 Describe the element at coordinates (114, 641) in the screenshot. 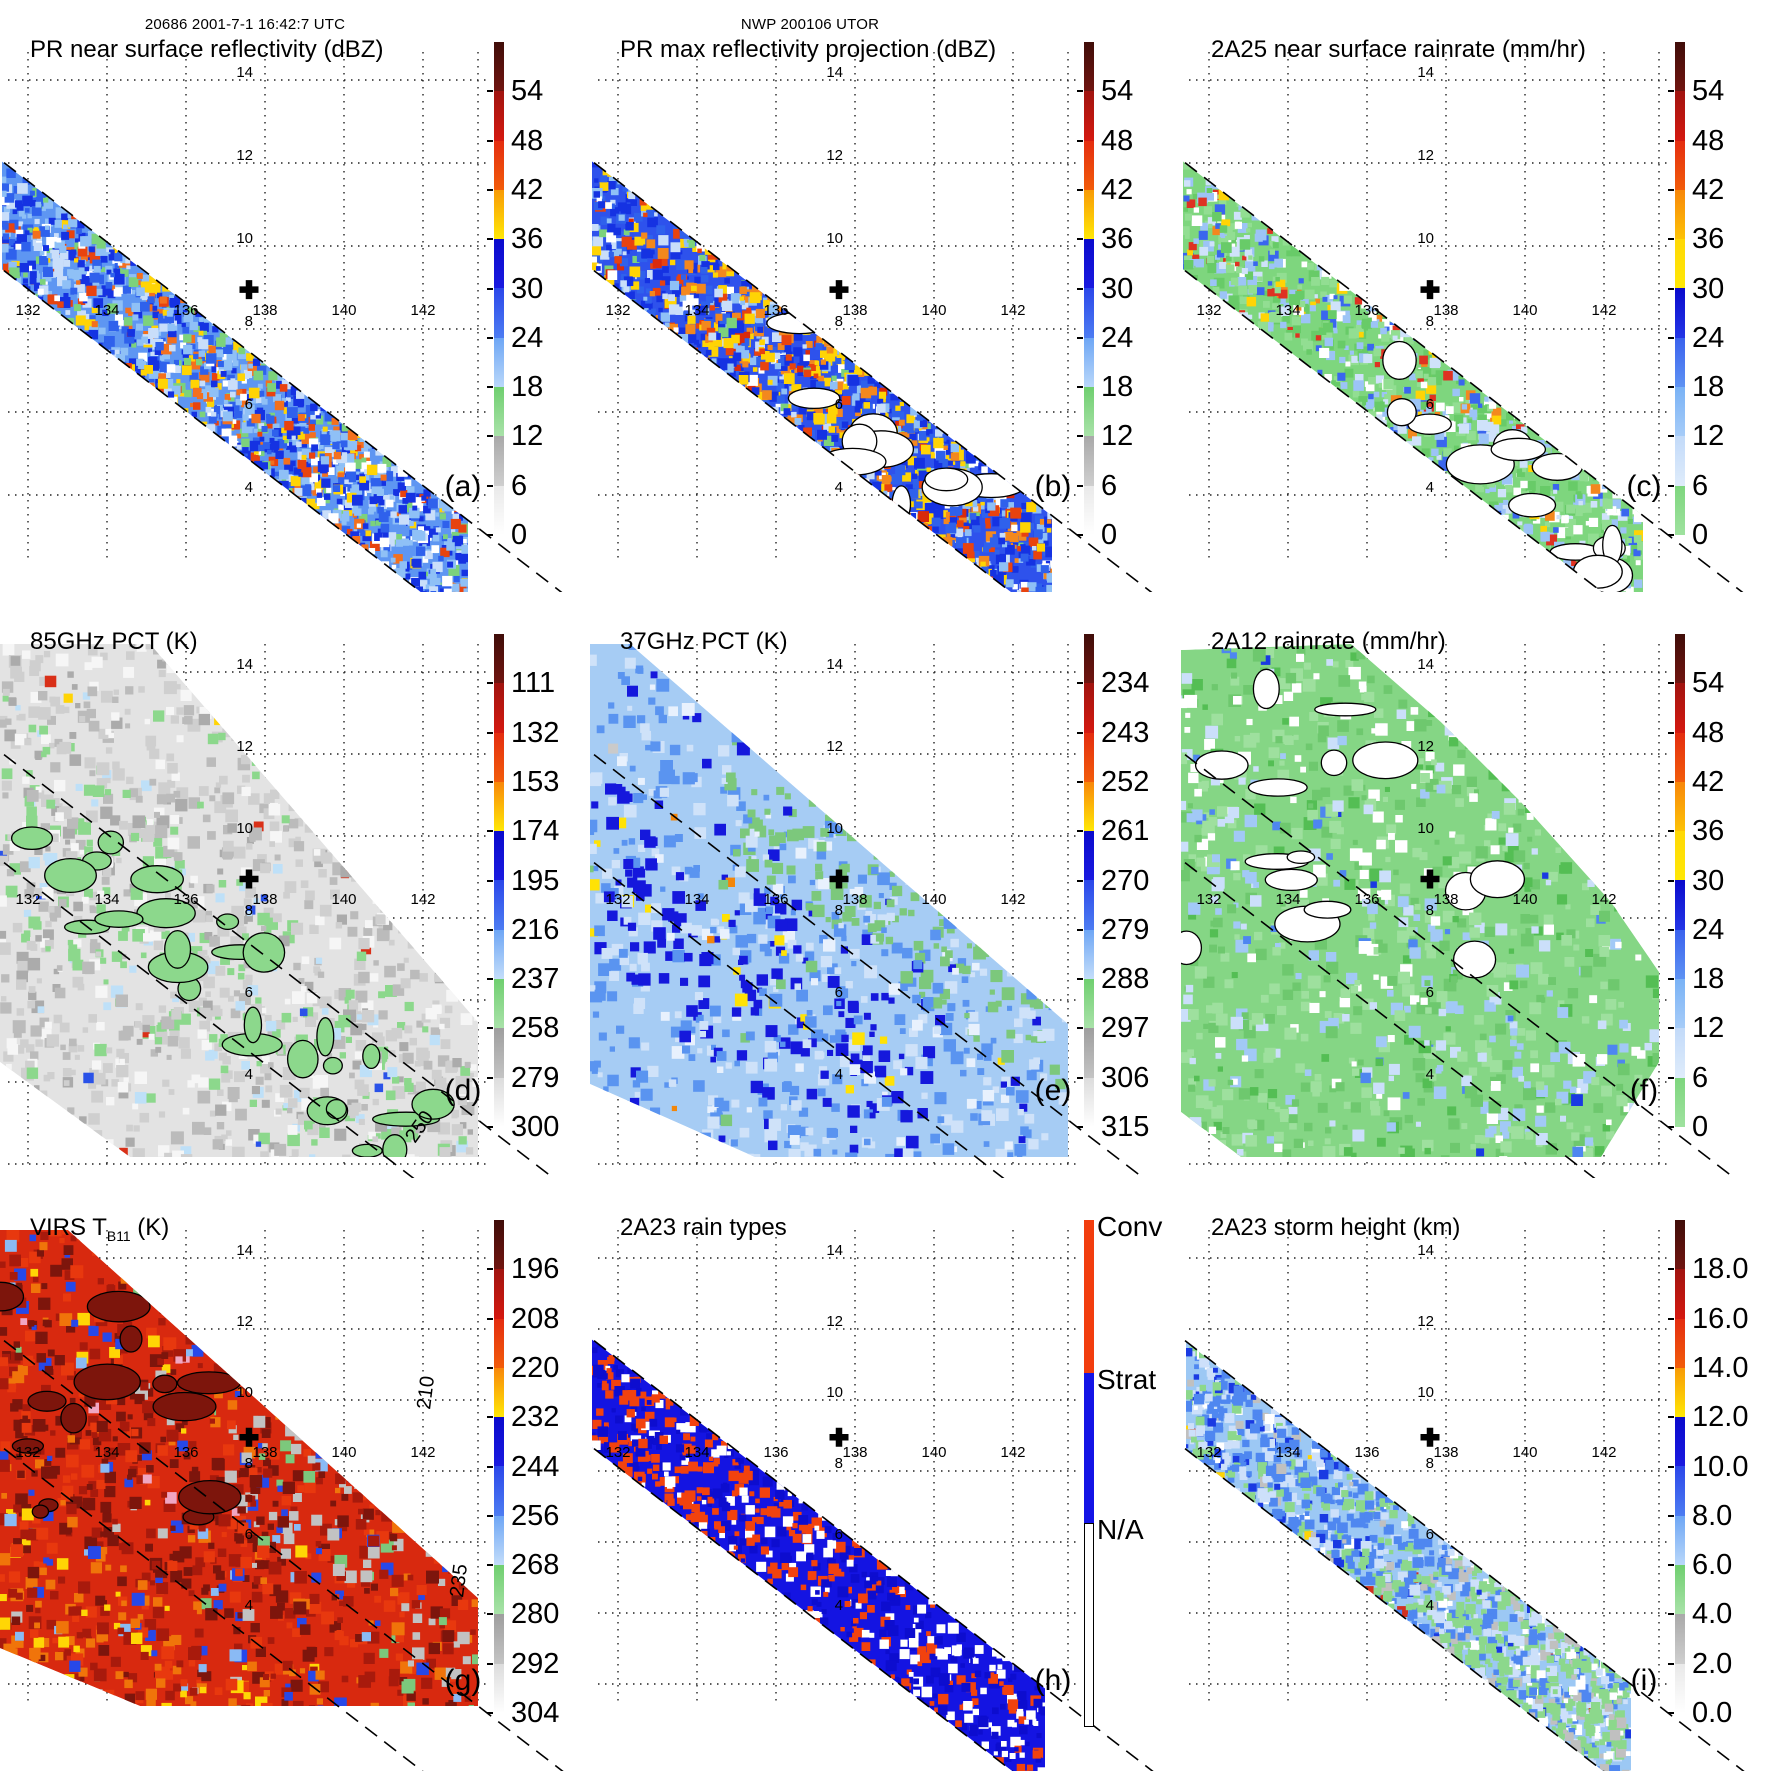

I see `panel-title: 85GHz PCT (K)` at that location.